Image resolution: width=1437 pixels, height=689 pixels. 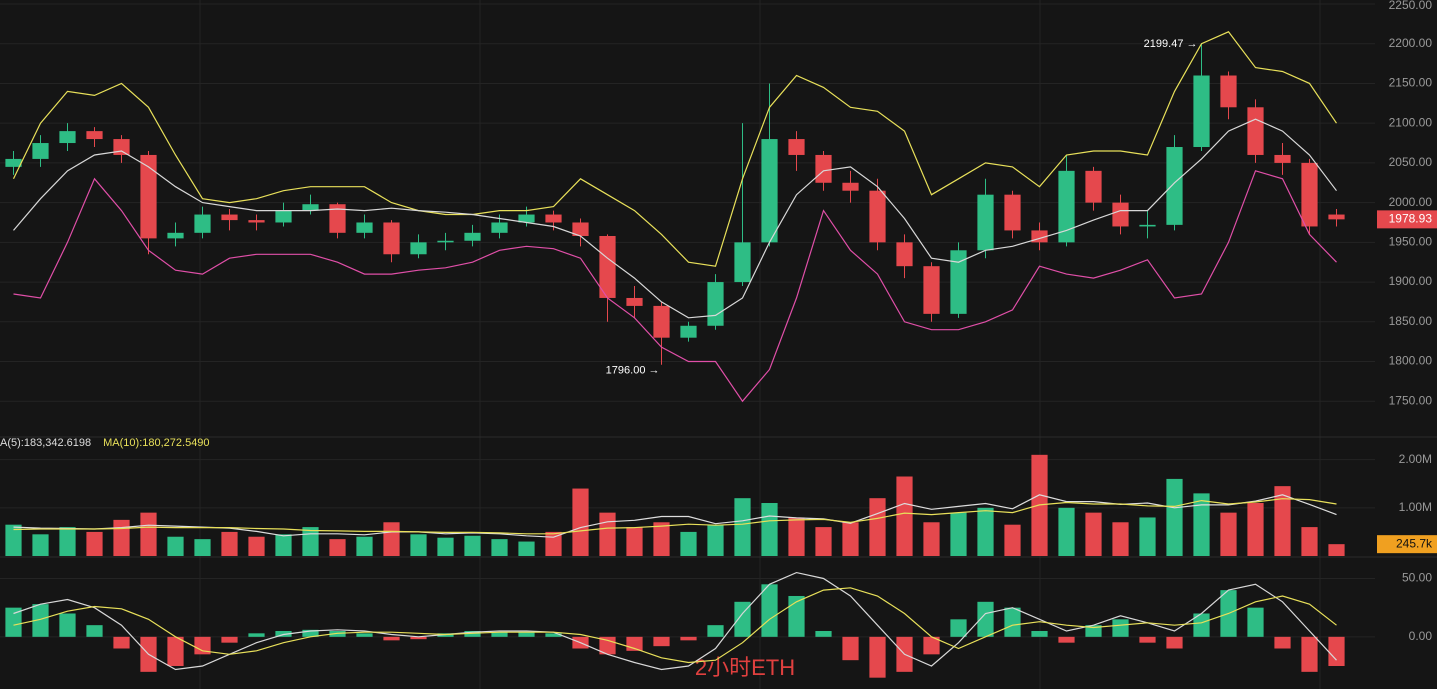 What do you see at coordinates (1415, 507) in the screenshot?
I see `y-tick-label: 1.00M` at bounding box center [1415, 507].